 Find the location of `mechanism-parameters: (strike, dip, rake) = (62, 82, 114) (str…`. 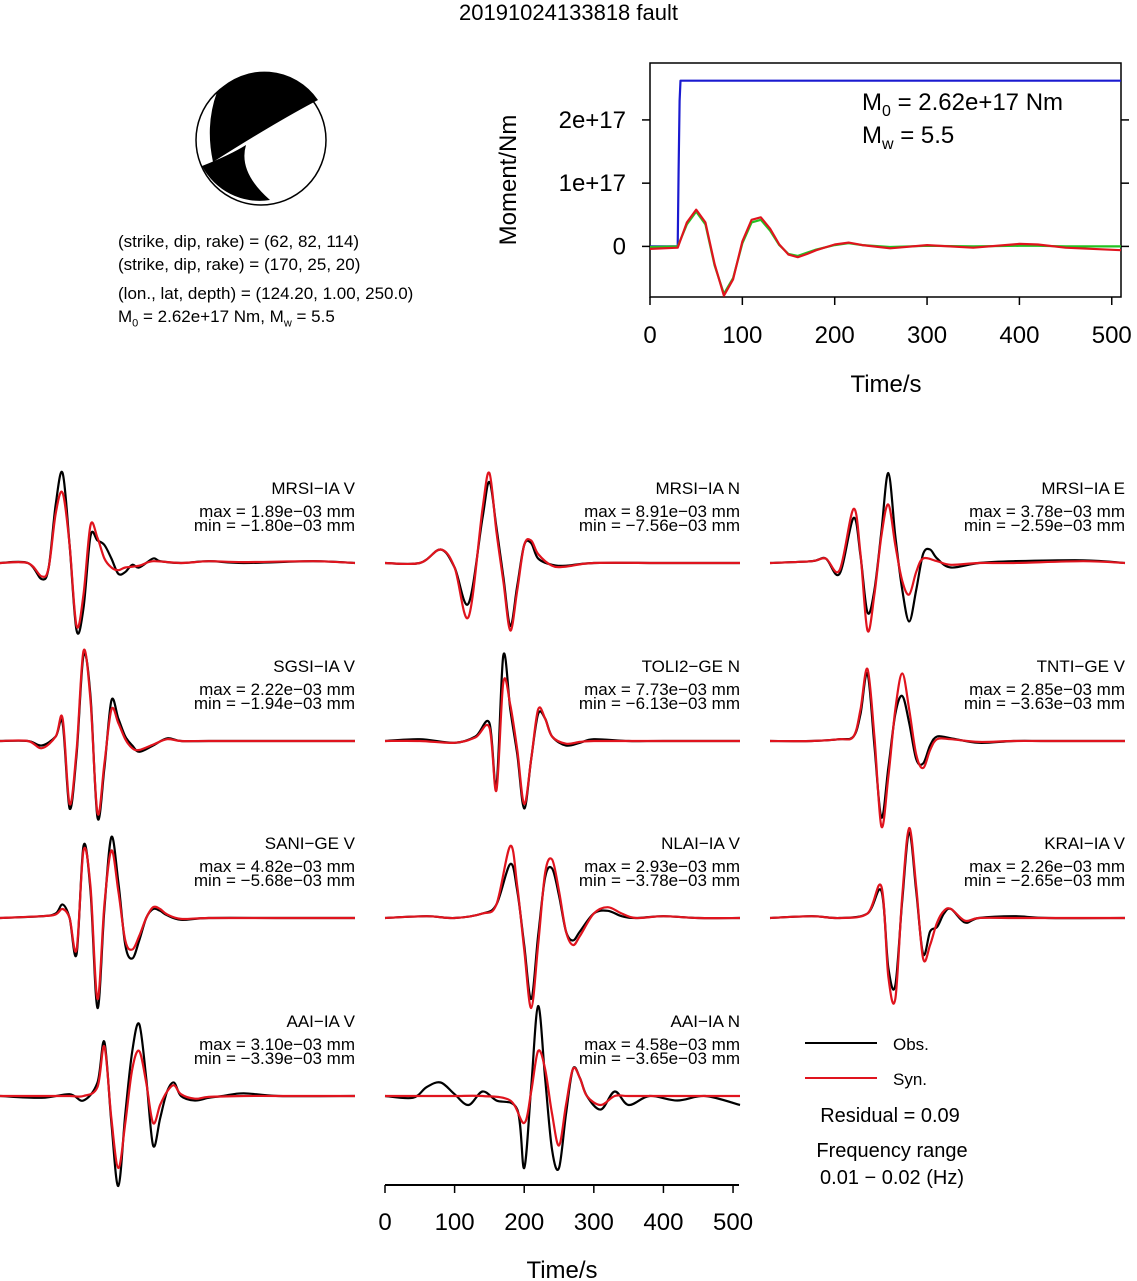

mechanism-parameters: (strike, dip, rake) = (62, 82, 114) (str… is located at coordinates (265, 282).